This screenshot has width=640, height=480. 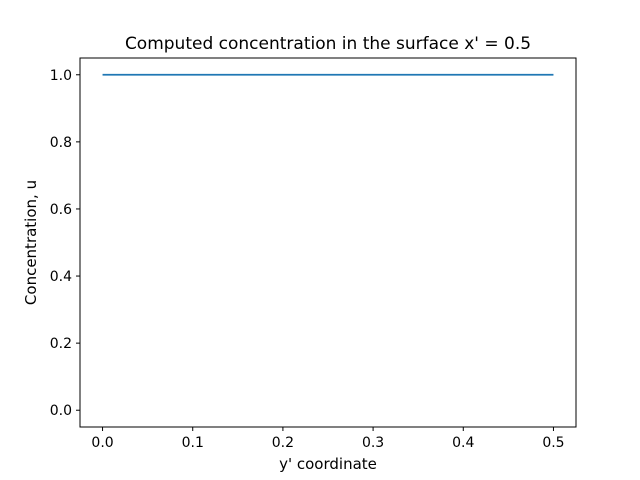 I want to click on x-axis-label: y' coordinate, so click(x=328, y=464).